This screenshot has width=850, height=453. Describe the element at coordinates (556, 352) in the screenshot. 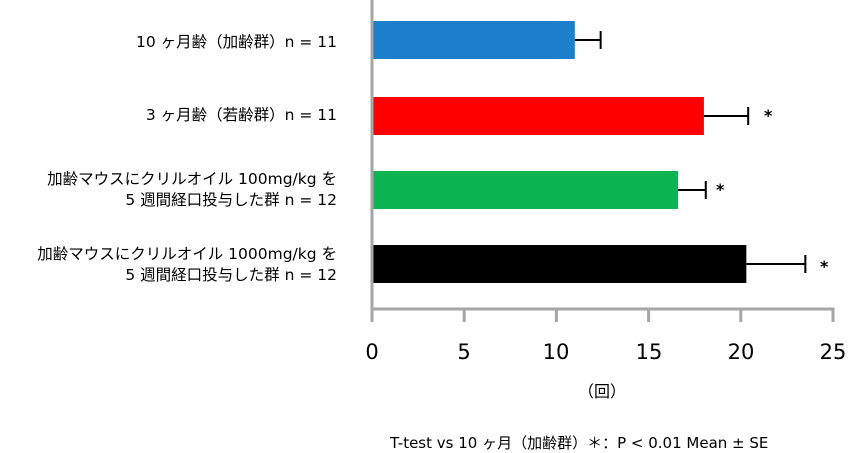

I see `x-tick-label-10: 10` at that location.